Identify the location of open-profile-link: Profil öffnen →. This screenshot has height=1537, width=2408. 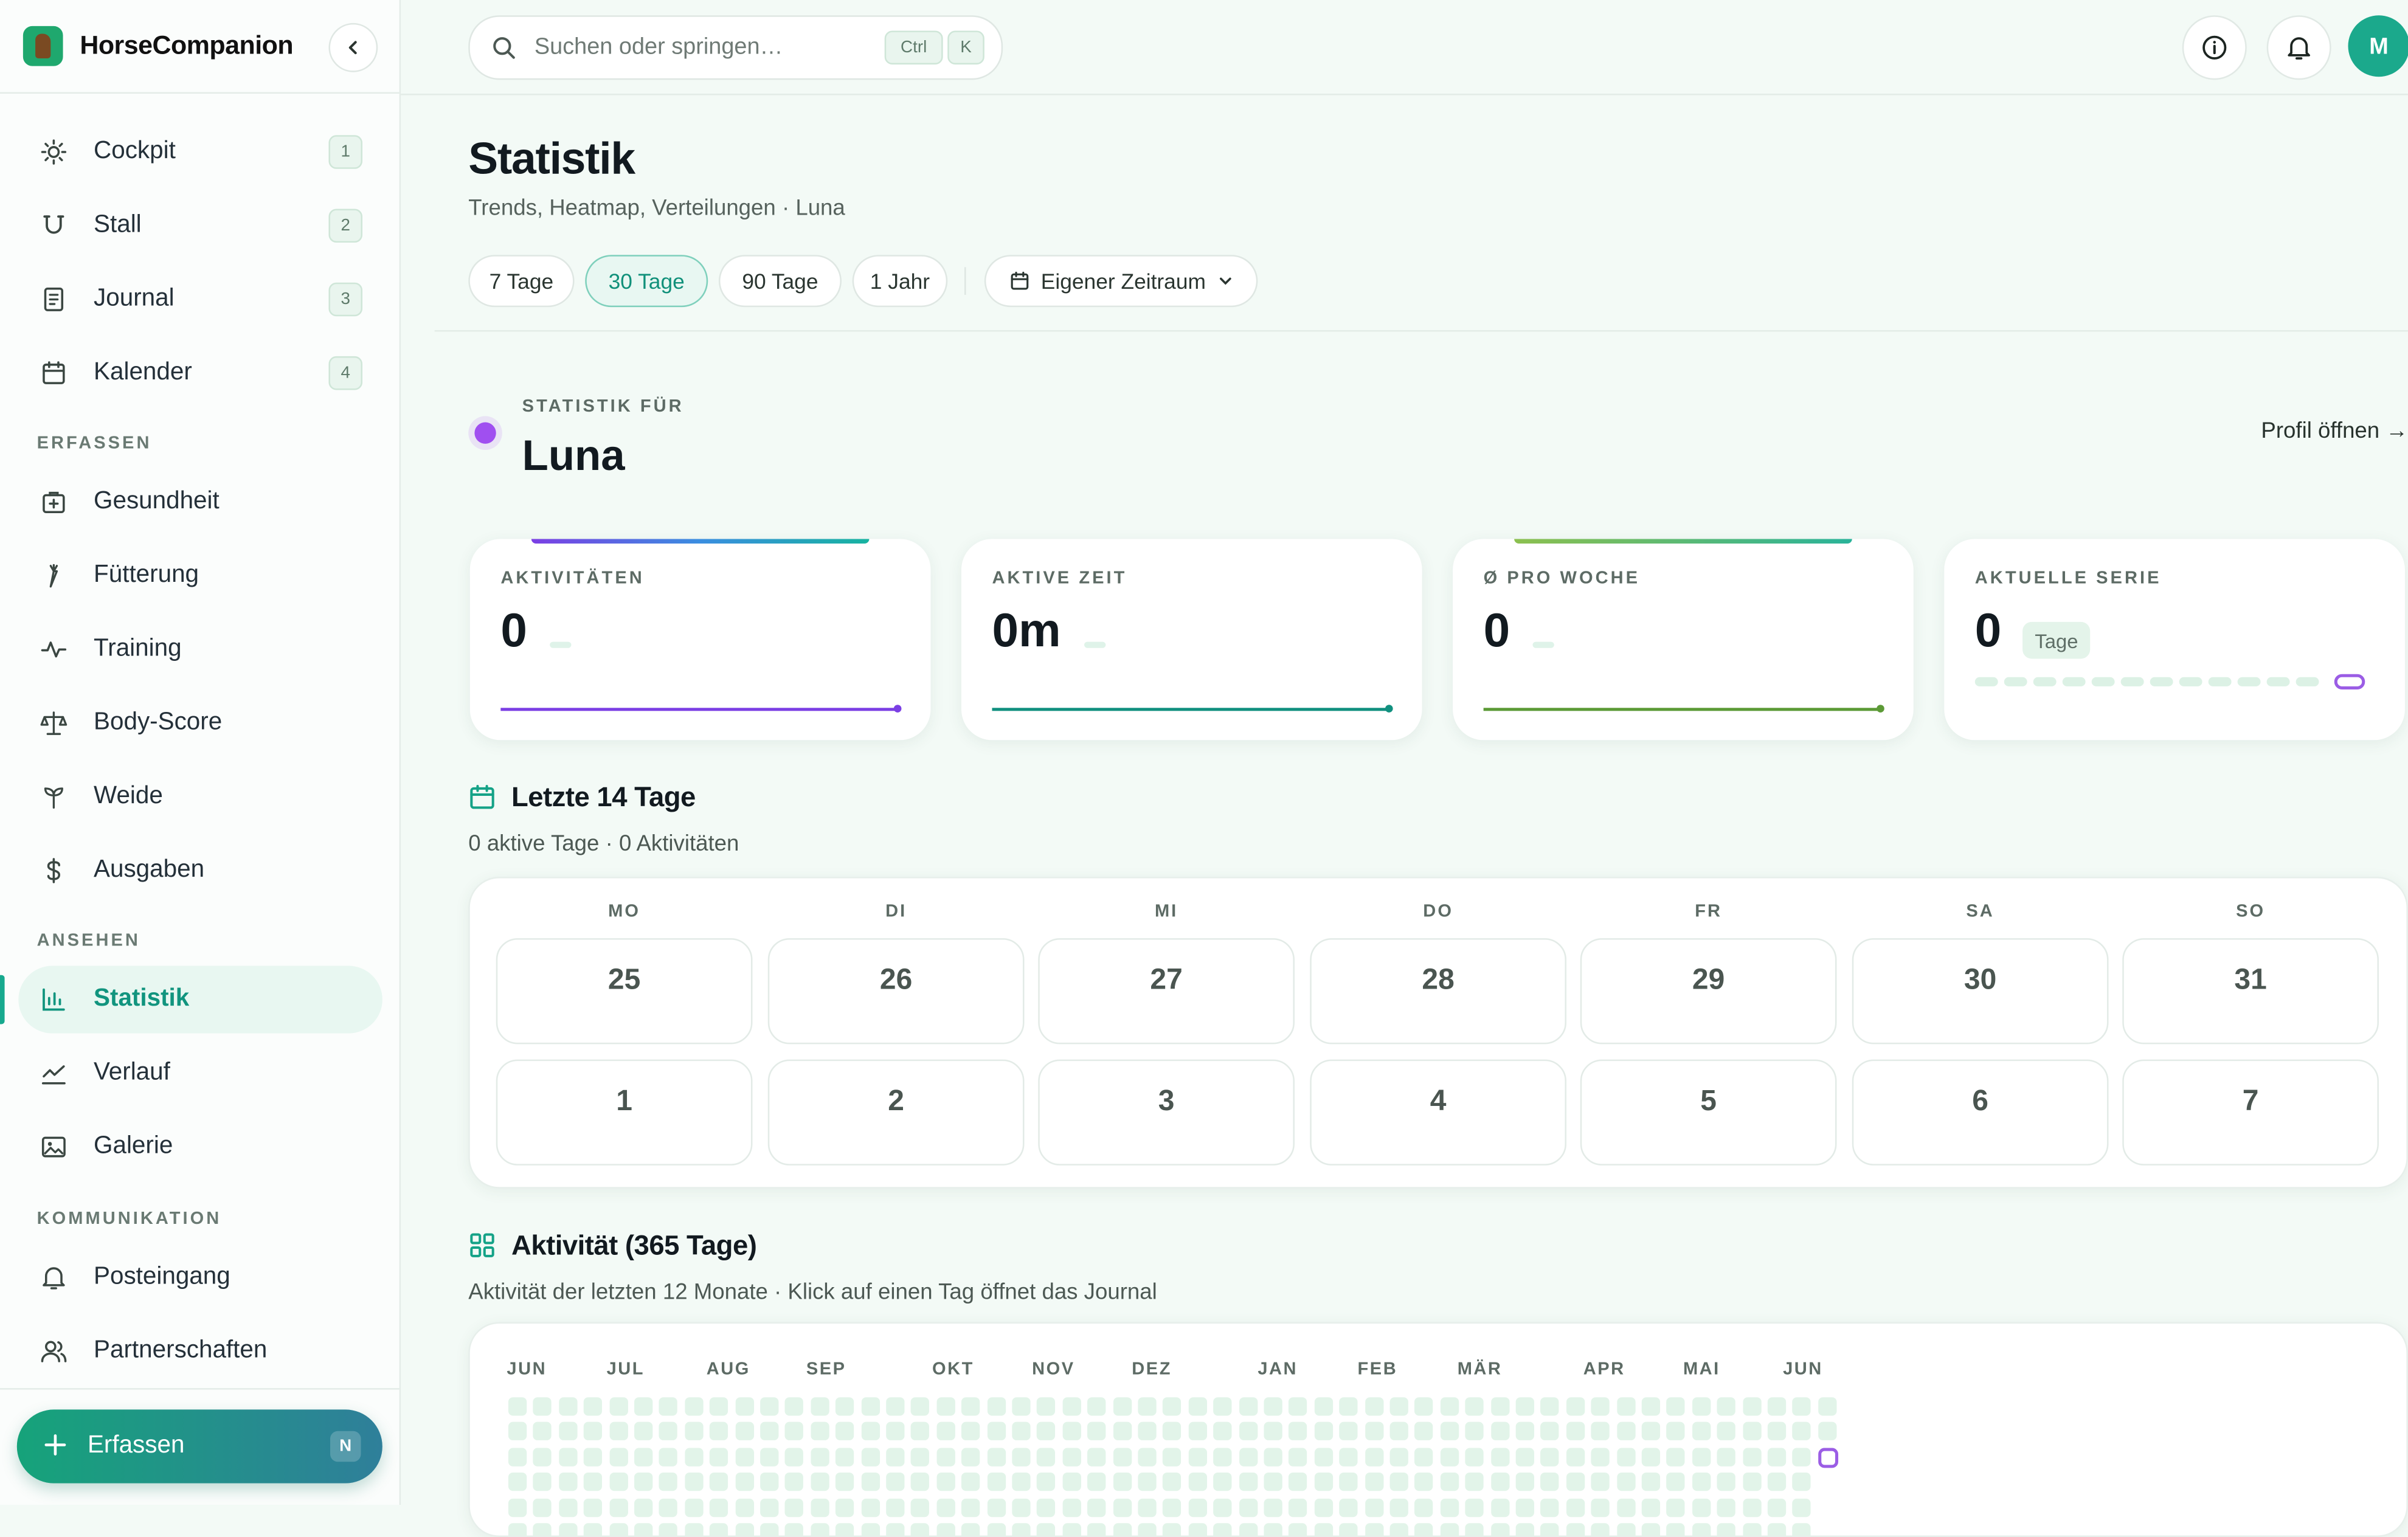
(2334, 431).